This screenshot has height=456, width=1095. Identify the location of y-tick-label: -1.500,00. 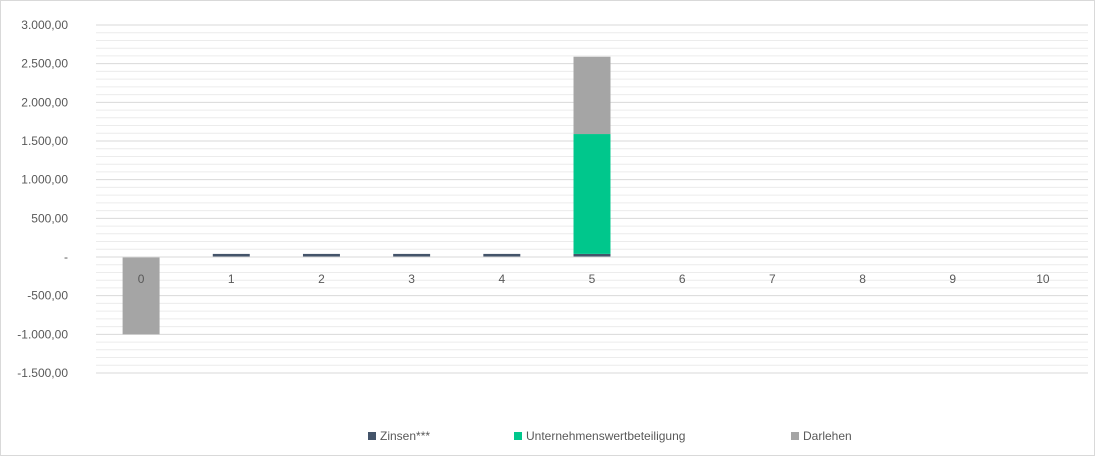
(42, 373).